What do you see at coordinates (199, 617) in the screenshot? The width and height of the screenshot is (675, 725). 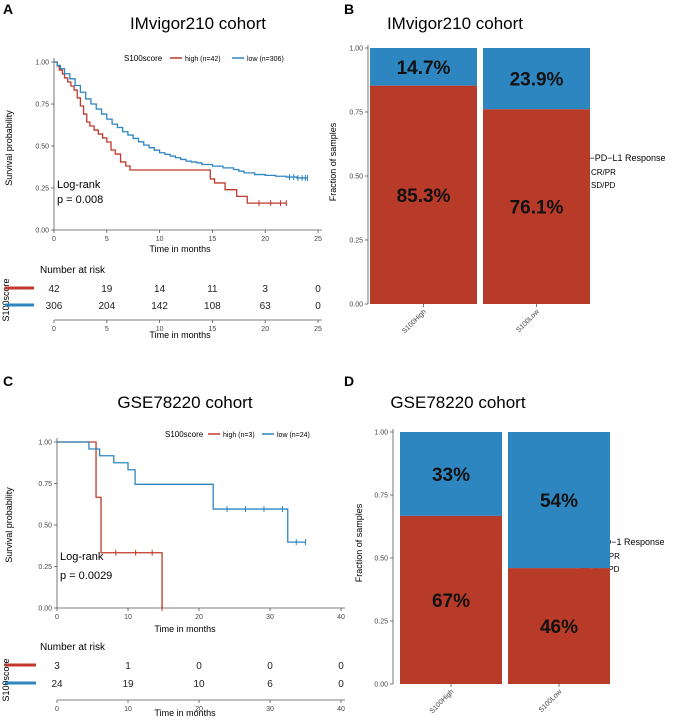 I see `panel-c-xtick-label: 20` at bounding box center [199, 617].